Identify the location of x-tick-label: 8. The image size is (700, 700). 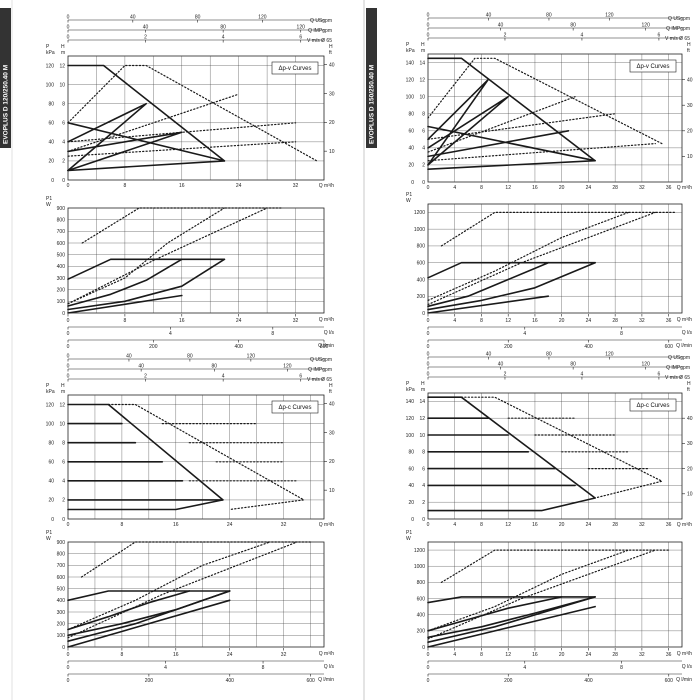
(122, 525).